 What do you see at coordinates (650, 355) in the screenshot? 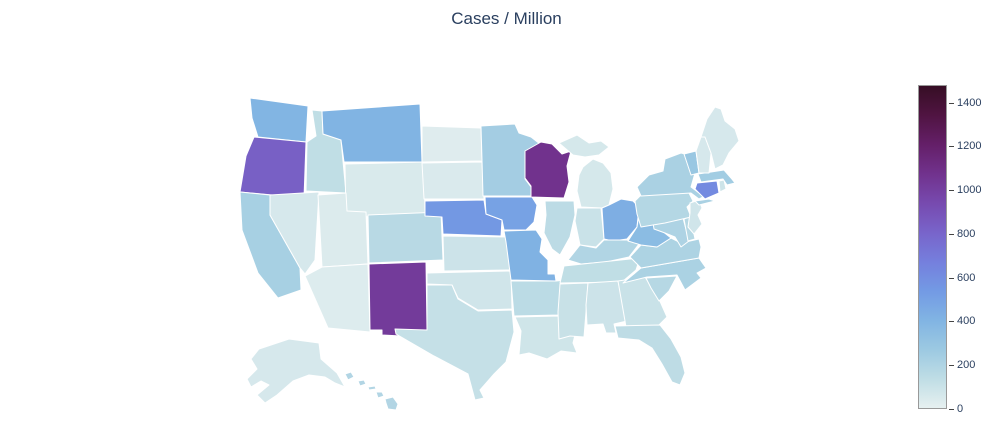
I see `state-florida` at bounding box center [650, 355].